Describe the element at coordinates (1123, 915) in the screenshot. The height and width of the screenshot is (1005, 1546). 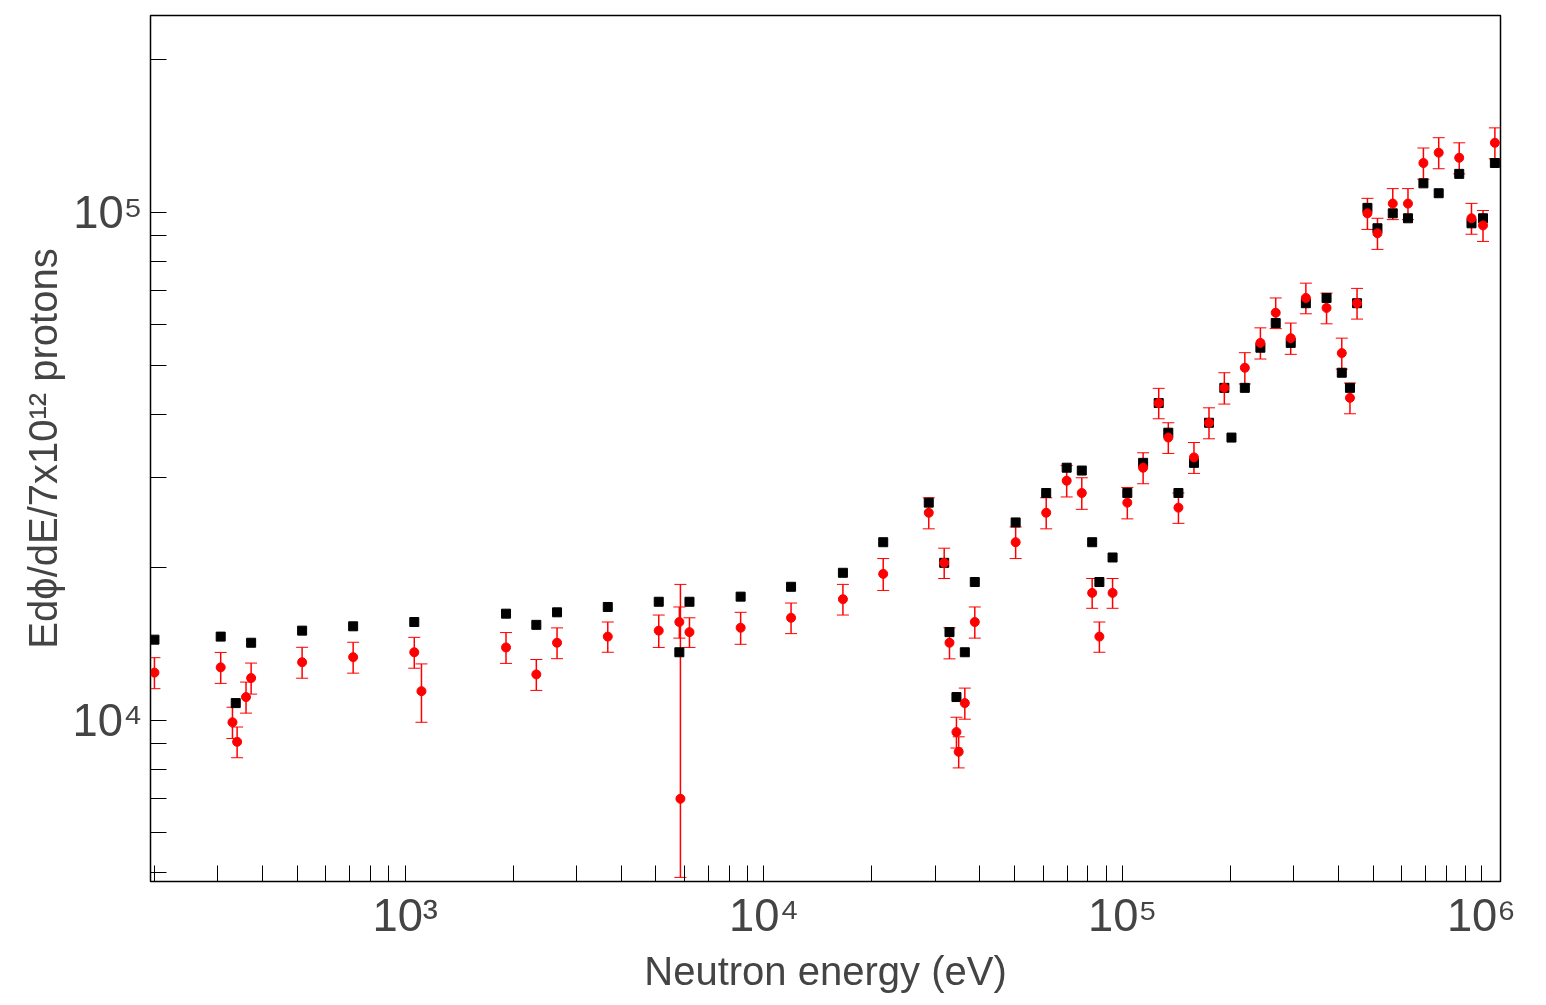
I see `x-tick-label: 10⁵` at that location.